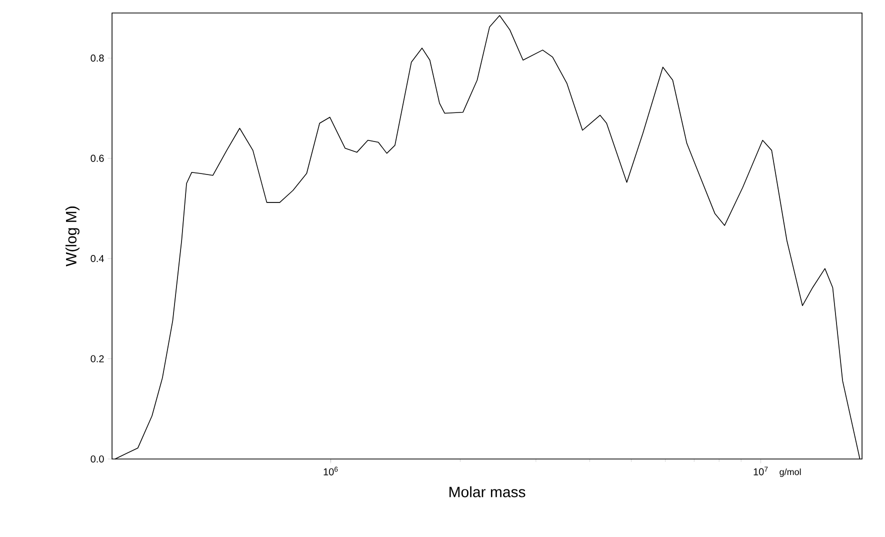 The image size is (885, 537). What do you see at coordinates (97, 158) in the screenshot?
I see `y-tick-label: 0.6` at bounding box center [97, 158].